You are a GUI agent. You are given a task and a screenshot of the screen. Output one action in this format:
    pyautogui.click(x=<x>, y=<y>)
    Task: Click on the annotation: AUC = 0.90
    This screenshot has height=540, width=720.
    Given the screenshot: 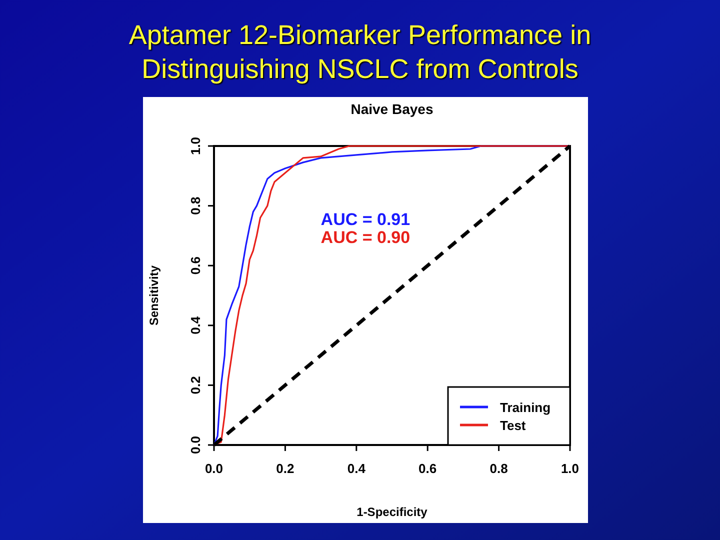 What is the action you would take?
    pyautogui.click(x=365, y=237)
    